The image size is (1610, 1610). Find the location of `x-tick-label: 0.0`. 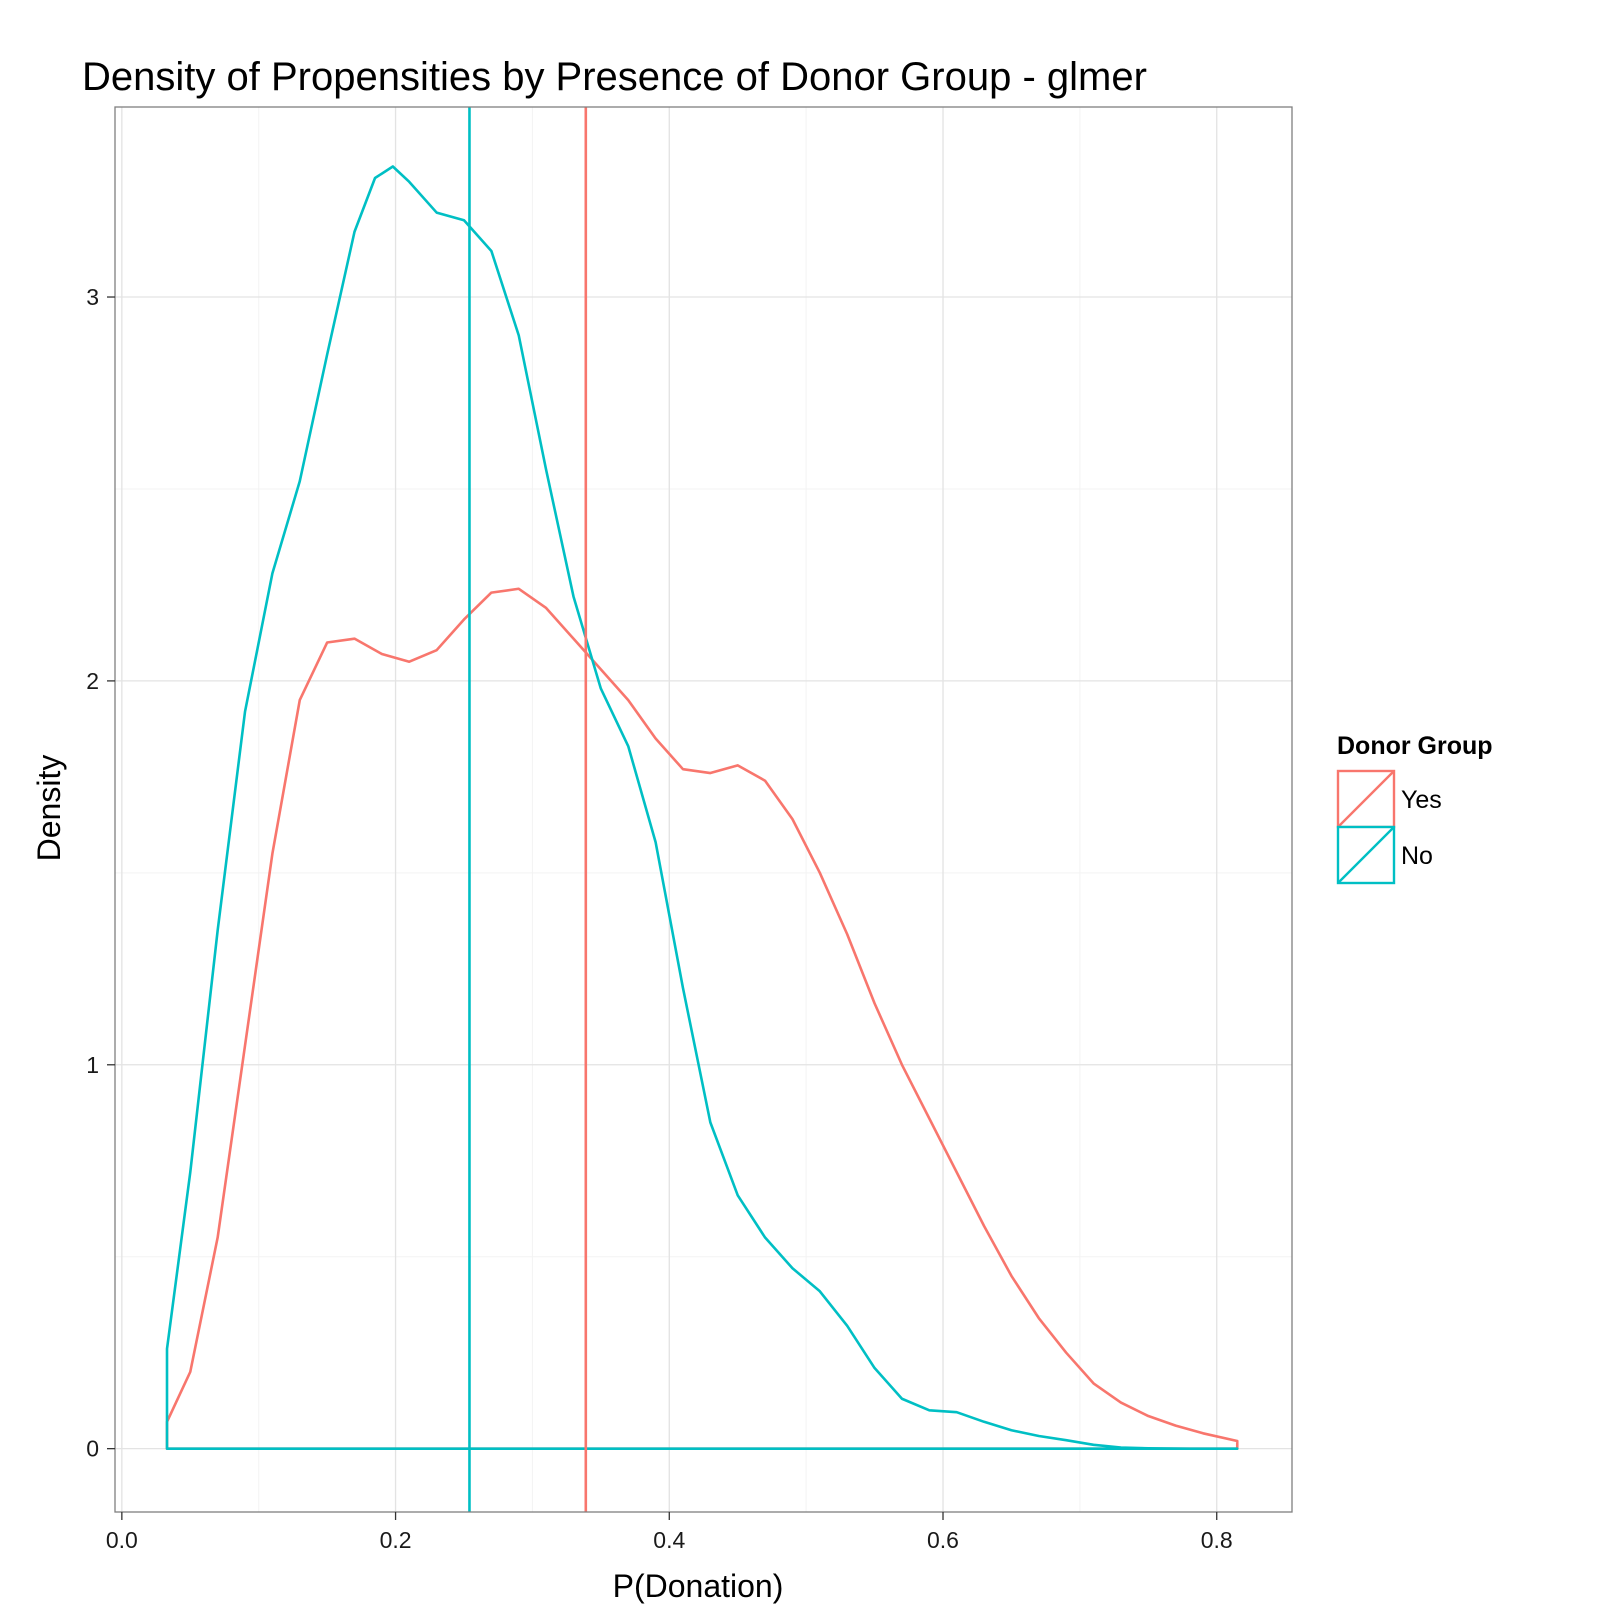

x-tick-label: 0.0 is located at coordinates (122, 1540).